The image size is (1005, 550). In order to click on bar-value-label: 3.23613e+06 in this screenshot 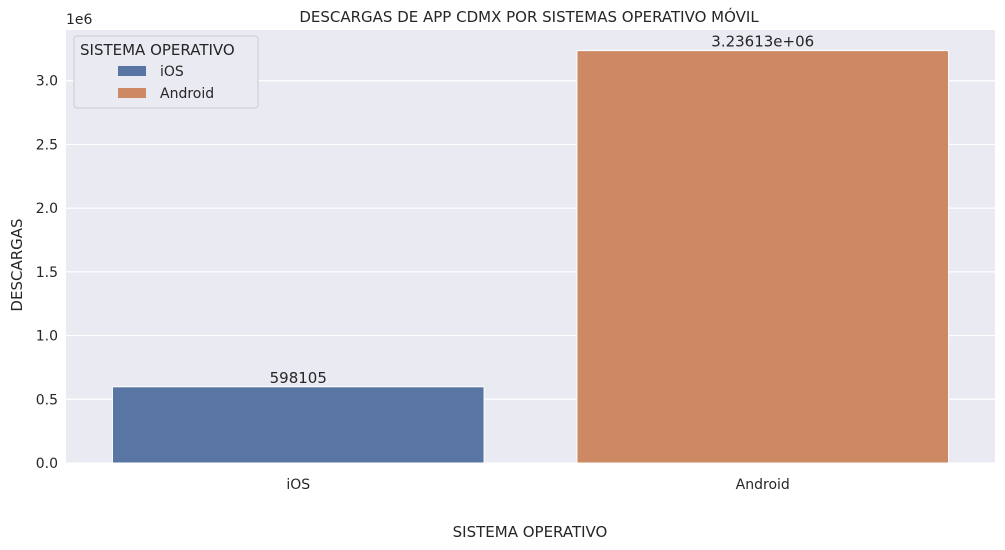, I will do `click(762, 42)`.